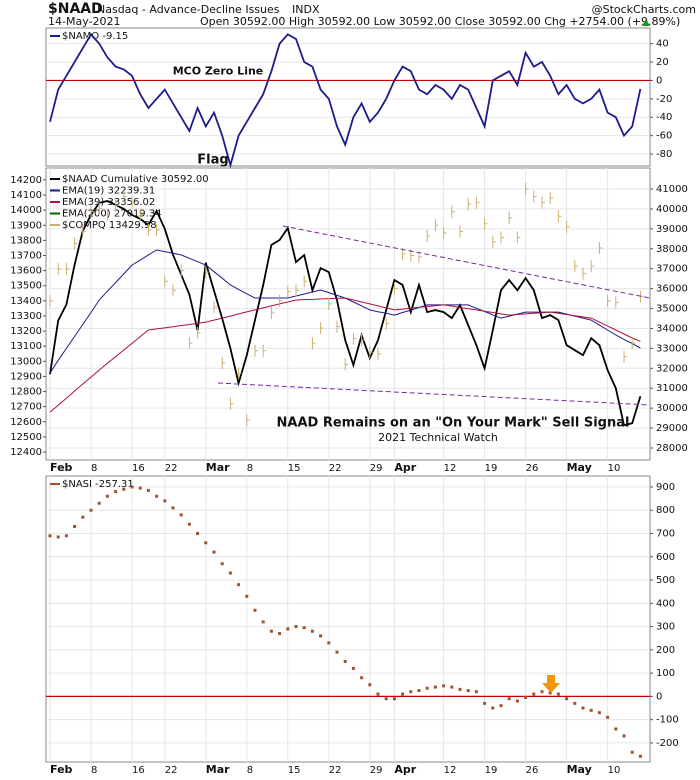 The width and height of the screenshot is (700, 780). What do you see at coordinates (135, 179) in the screenshot?
I see `legend-label: $NAAD Cumulative 30592.00` at bounding box center [135, 179].